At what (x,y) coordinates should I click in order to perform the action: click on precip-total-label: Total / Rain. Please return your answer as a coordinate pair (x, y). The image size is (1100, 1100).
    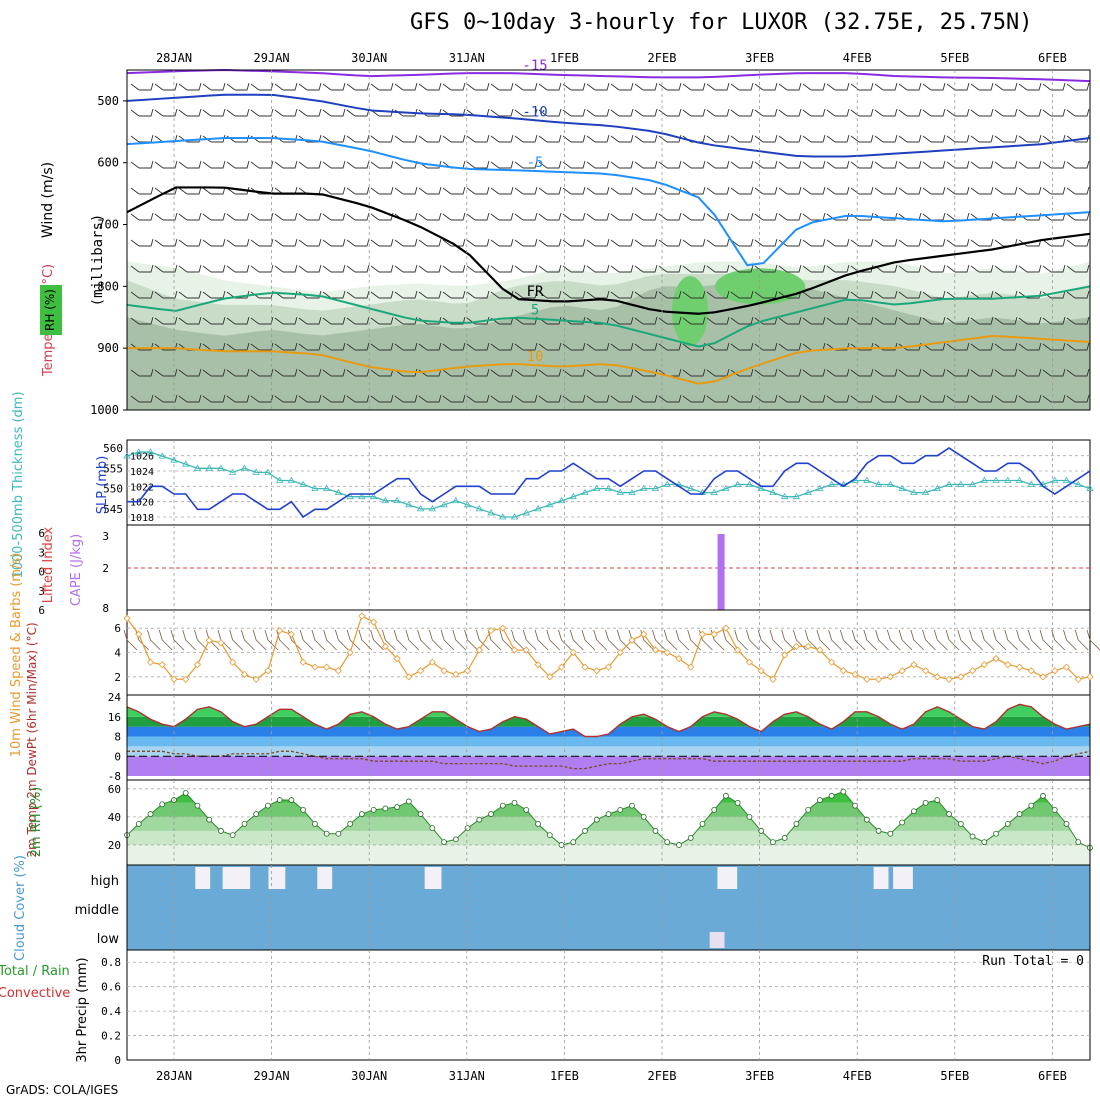
    Looking at the image, I should click on (35, 971).